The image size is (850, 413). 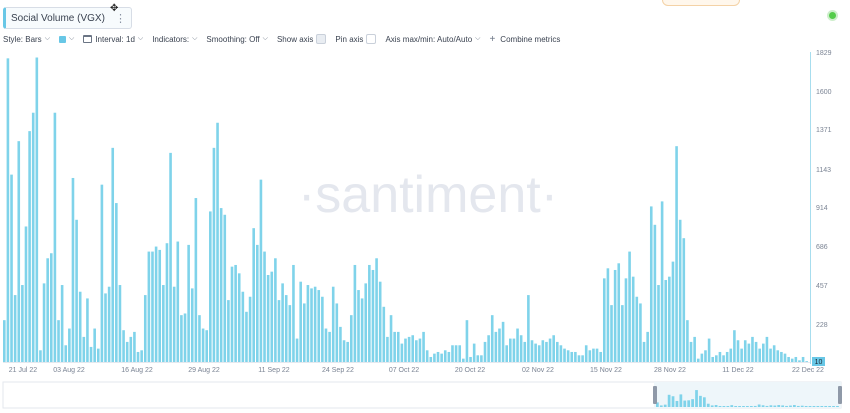 What do you see at coordinates (88, 39) in the screenshot?
I see `calendar-icon` at bounding box center [88, 39].